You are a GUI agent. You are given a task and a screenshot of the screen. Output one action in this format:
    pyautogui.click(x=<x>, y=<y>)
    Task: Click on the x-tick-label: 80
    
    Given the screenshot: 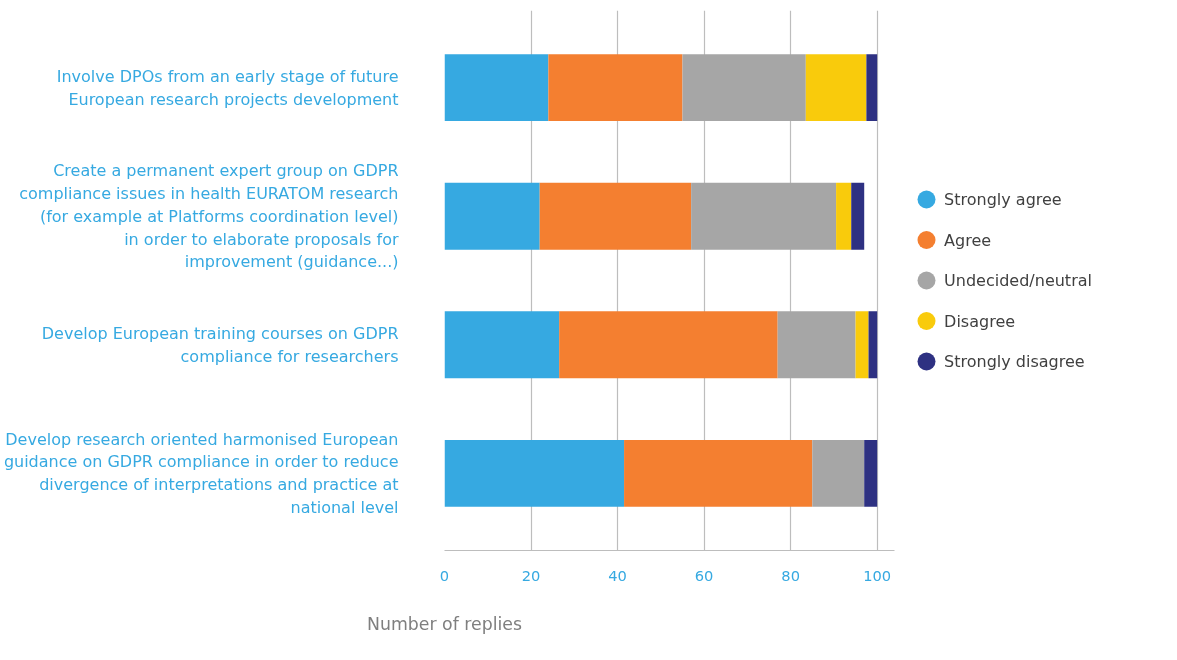 What is the action you would take?
    pyautogui.click(x=790, y=575)
    